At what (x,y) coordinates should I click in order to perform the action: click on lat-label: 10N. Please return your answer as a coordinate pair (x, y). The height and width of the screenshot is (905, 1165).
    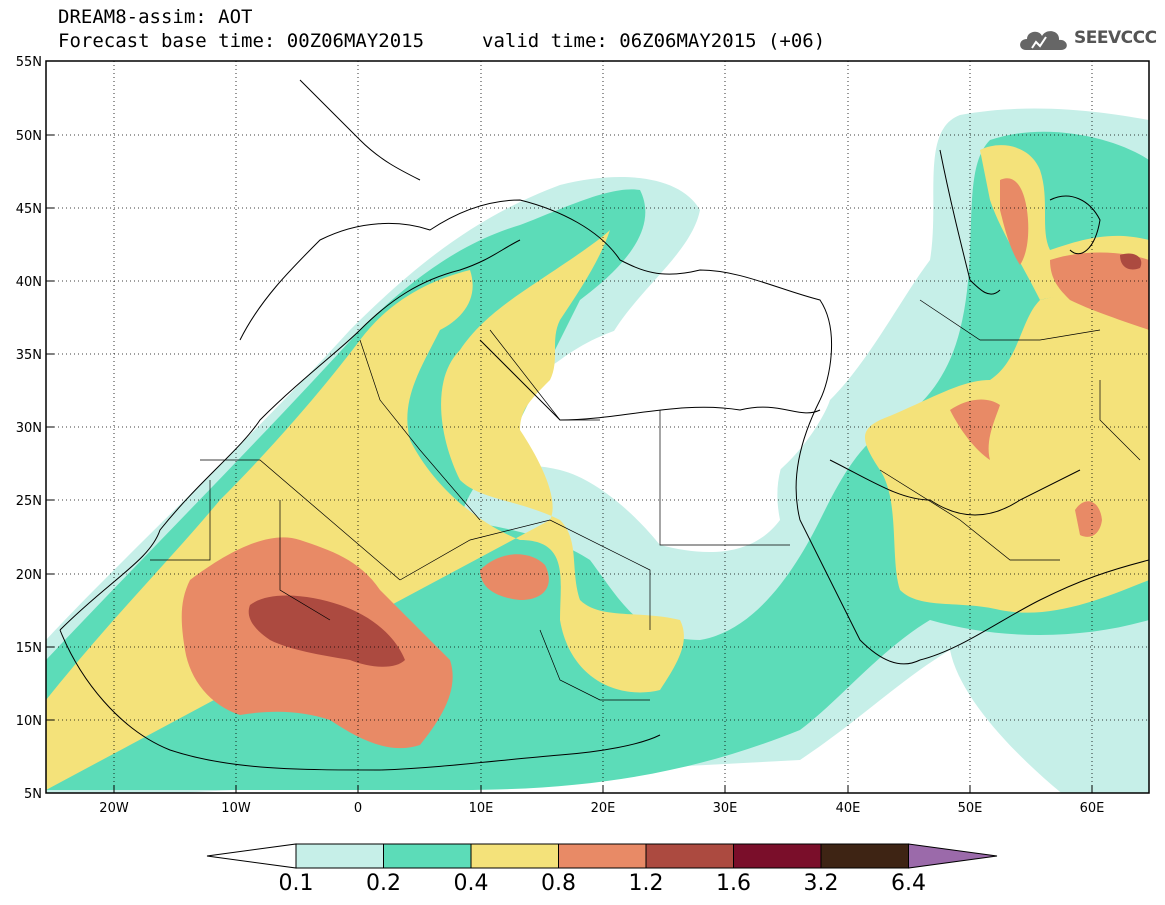
    Looking at the image, I should click on (29, 721).